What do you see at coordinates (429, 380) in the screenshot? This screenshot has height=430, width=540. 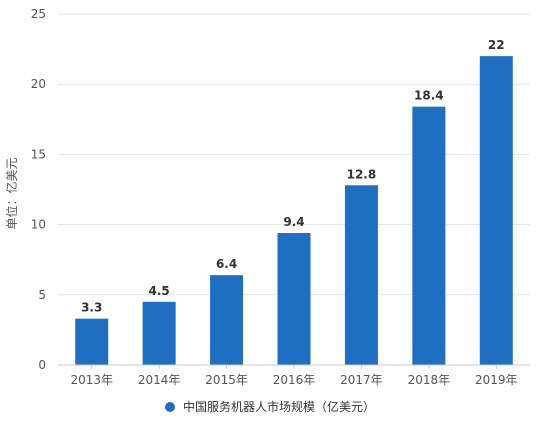 I see `x-tick-label: 2018年` at bounding box center [429, 380].